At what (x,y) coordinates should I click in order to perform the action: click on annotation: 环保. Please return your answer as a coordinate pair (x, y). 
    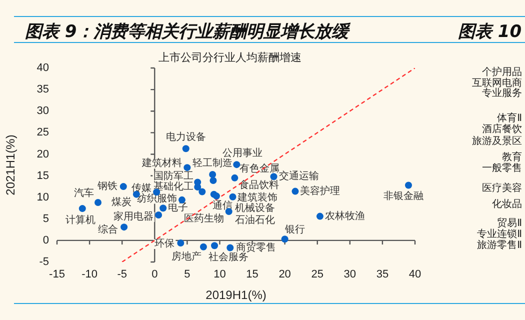
    Looking at the image, I should click on (164, 244).